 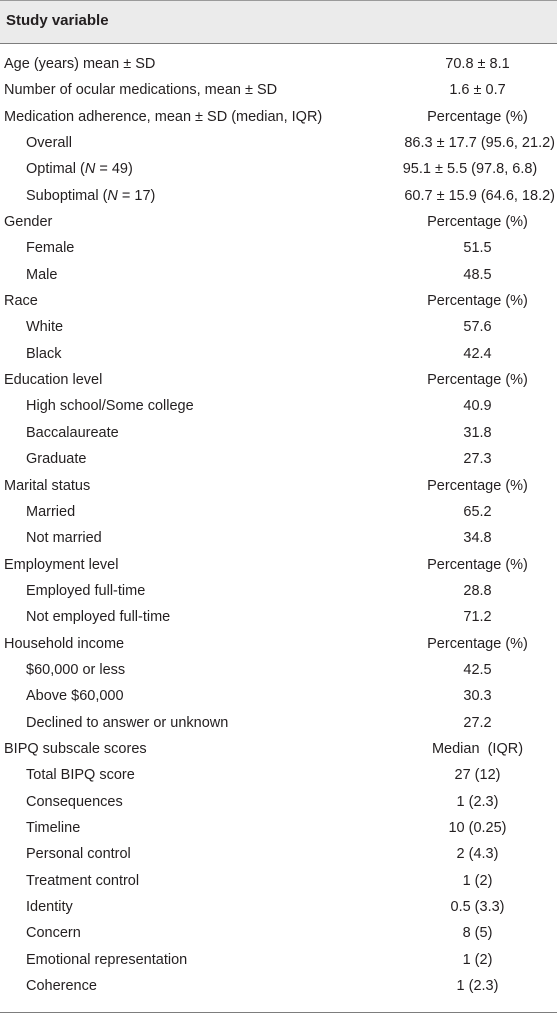 What do you see at coordinates (278, 461) in the screenshot?
I see `table-row: Graduate 27.3` at bounding box center [278, 461].